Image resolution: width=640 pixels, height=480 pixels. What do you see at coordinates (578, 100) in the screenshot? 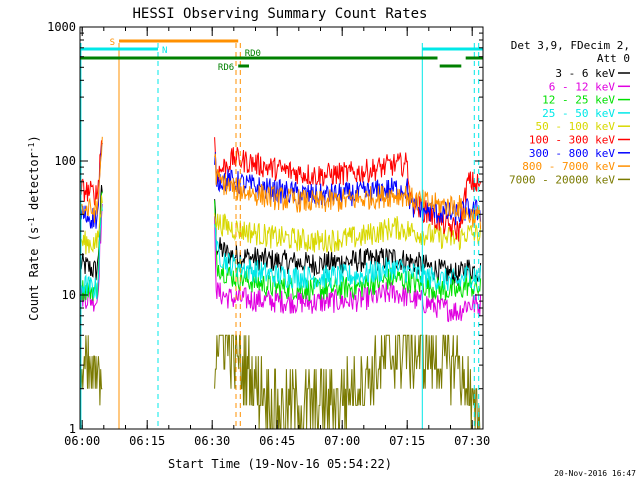
I see `legend-label-12-25-kev: 12 - 25 keV` at bounding box center [578, 100].